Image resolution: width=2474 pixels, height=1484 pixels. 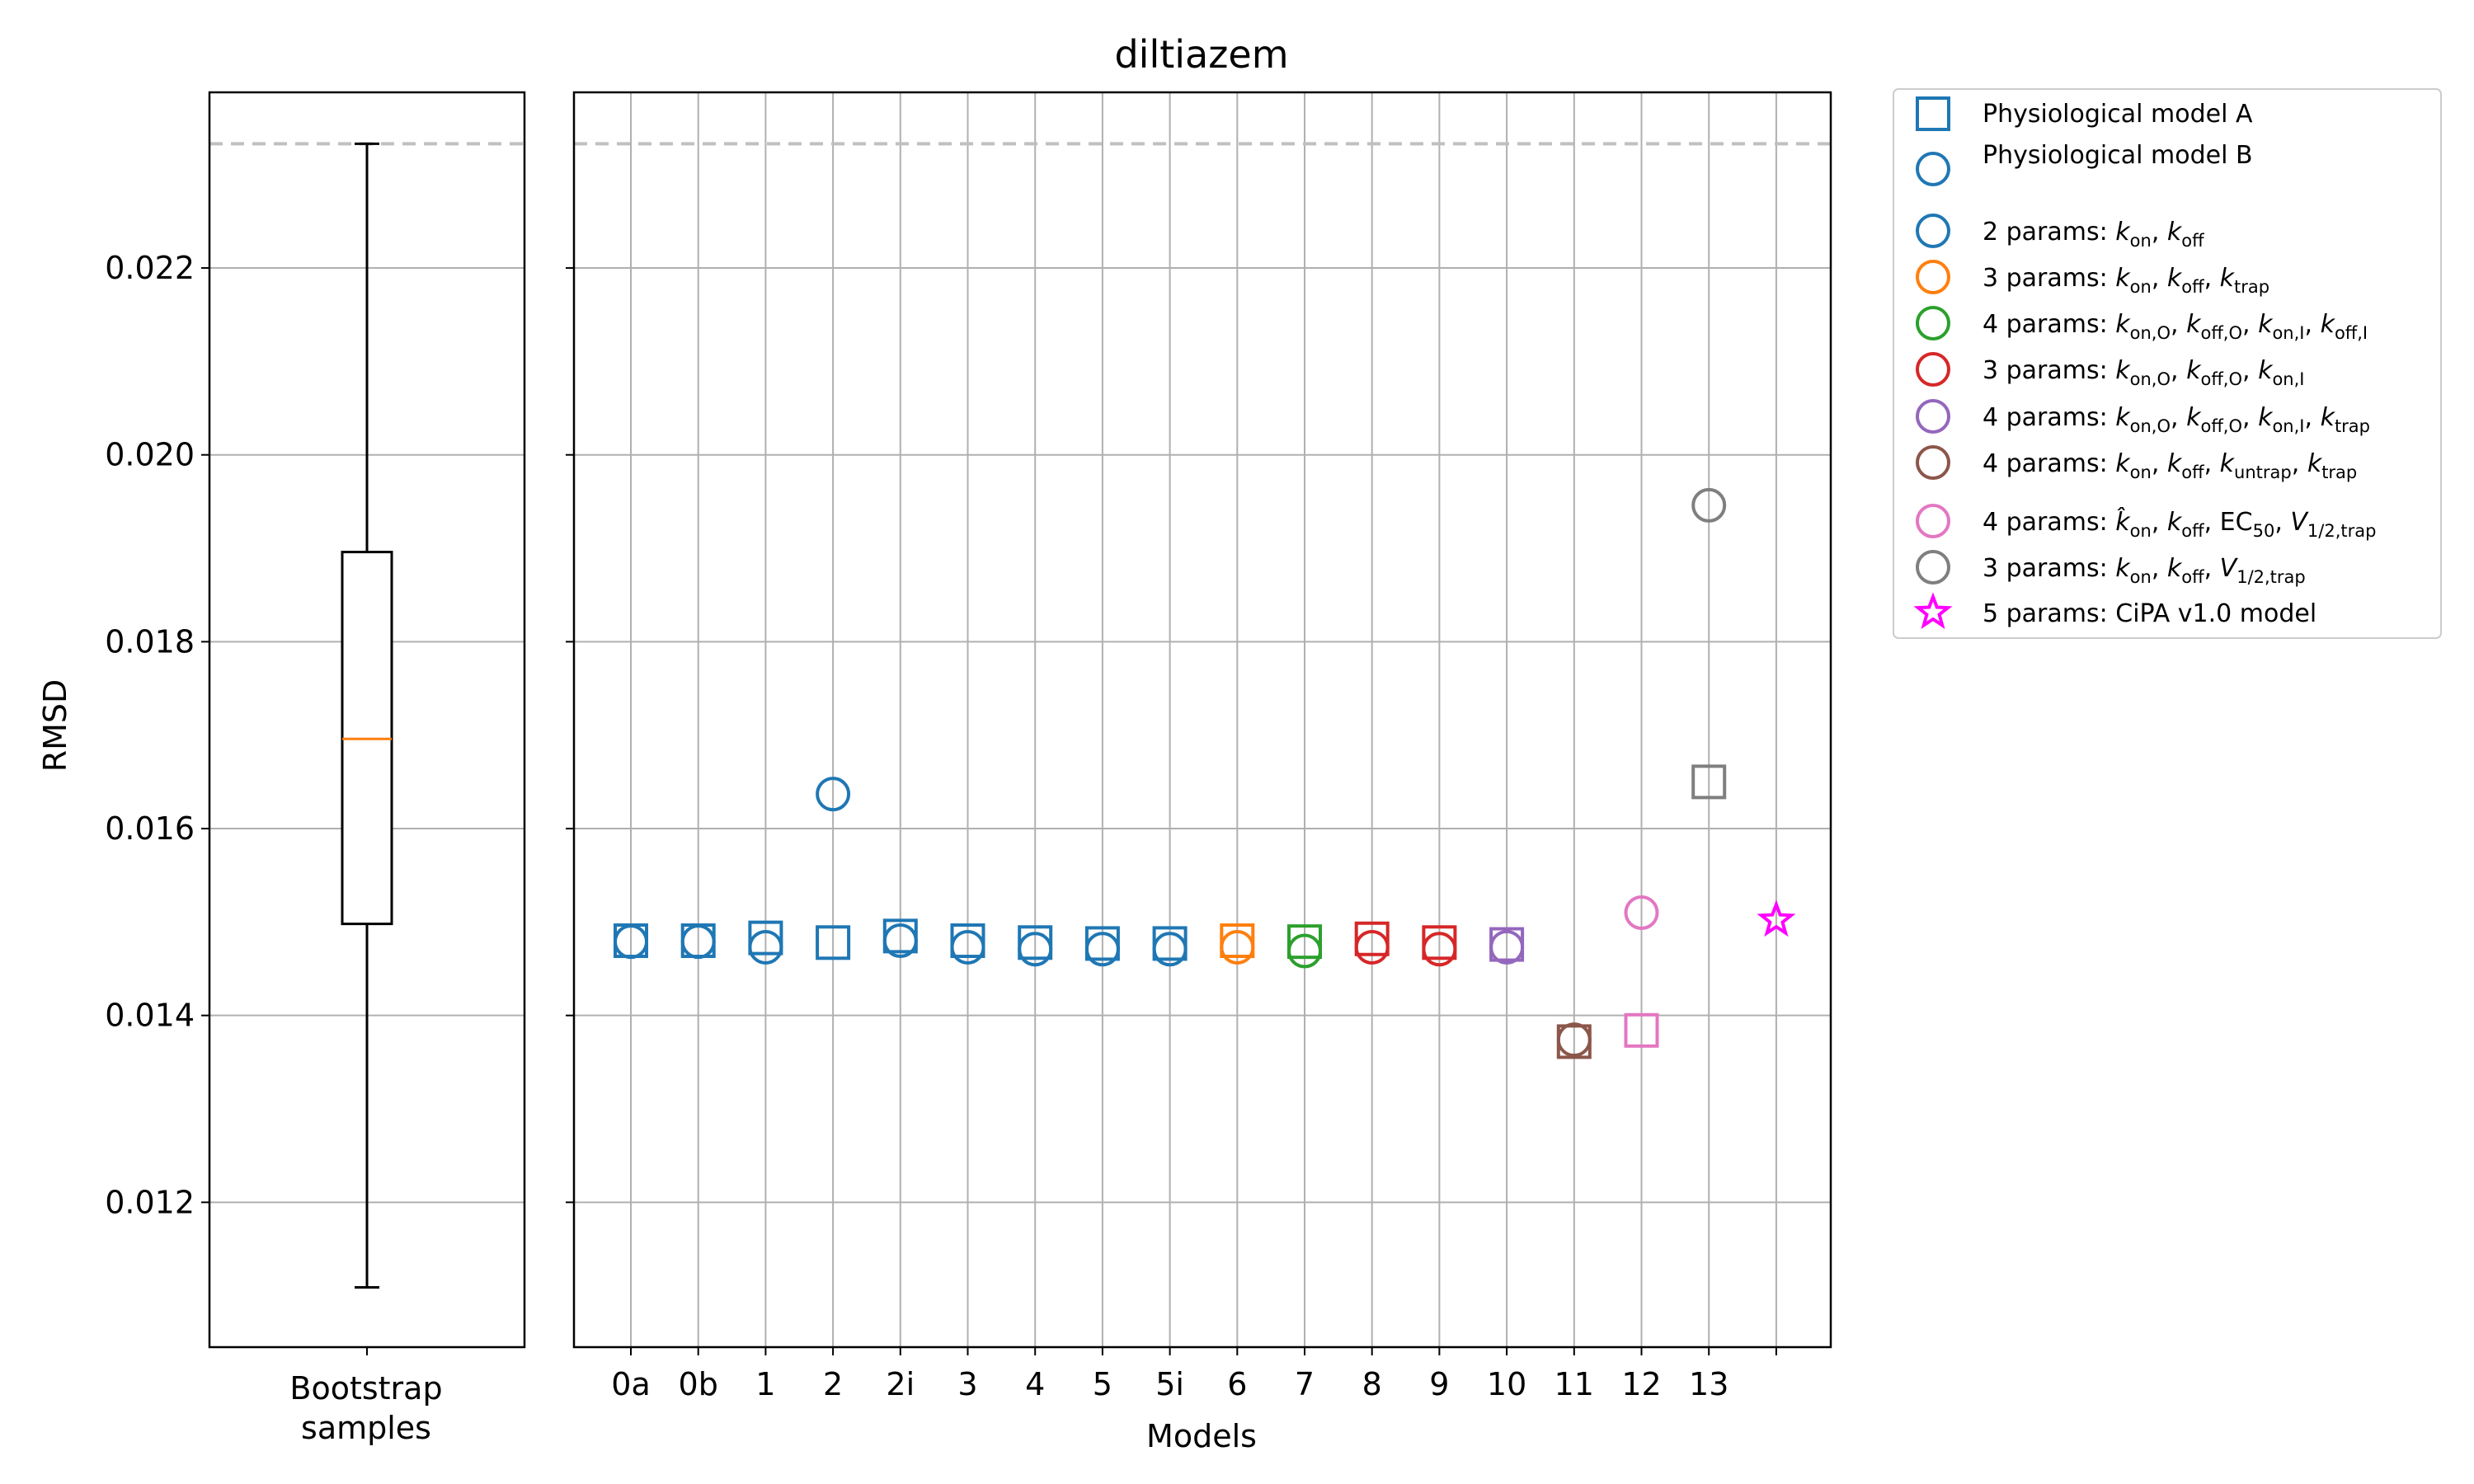 I want to click on legend-label: 3 params: kon​, koff​, ktrap​, so click(x=2125, y=280).